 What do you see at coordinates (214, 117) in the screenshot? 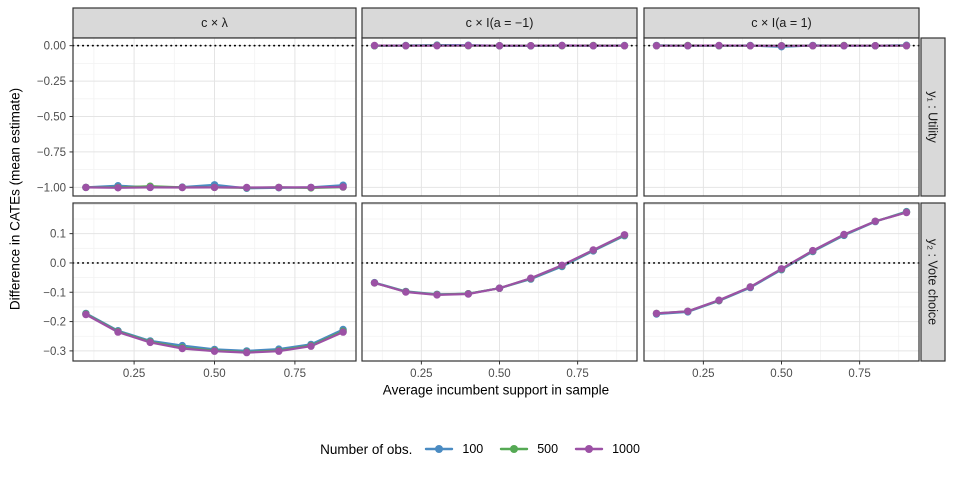
I see `facet-panel-r0c0` at bounding box center [214, 117].